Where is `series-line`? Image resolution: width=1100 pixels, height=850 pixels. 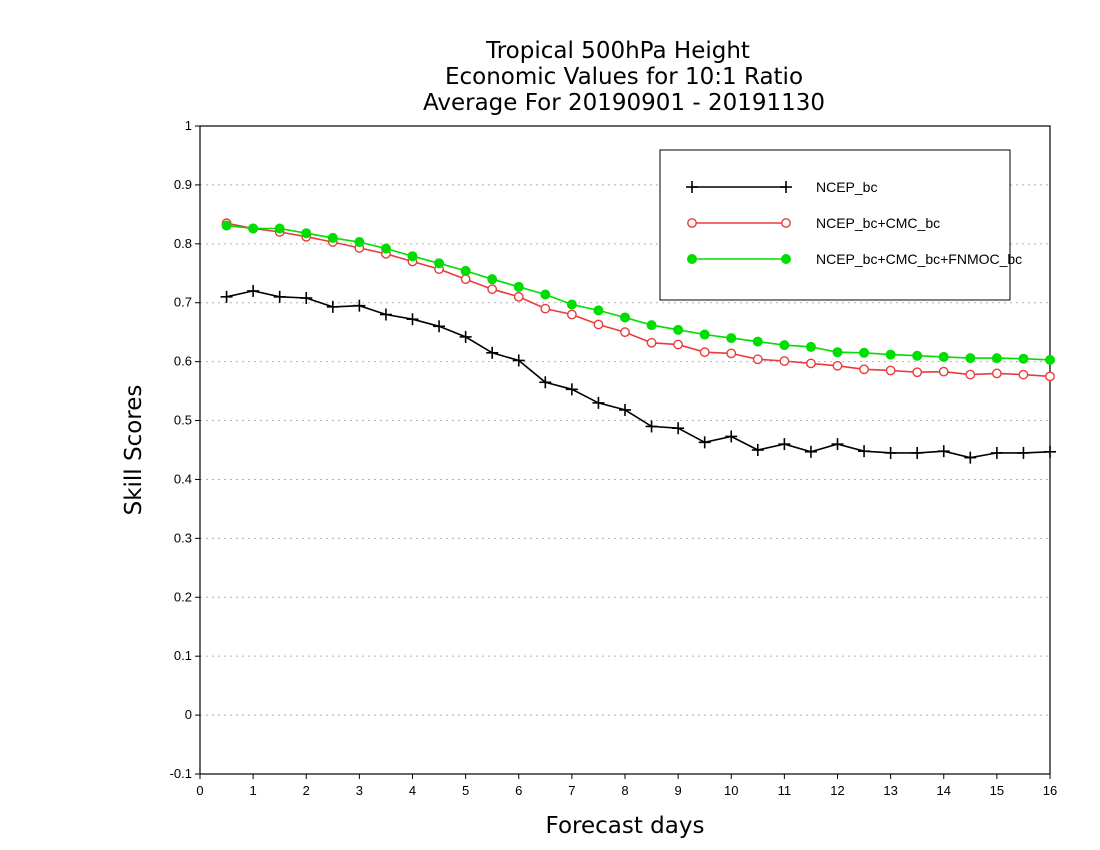 series-line is located at coordinates (638, 374).